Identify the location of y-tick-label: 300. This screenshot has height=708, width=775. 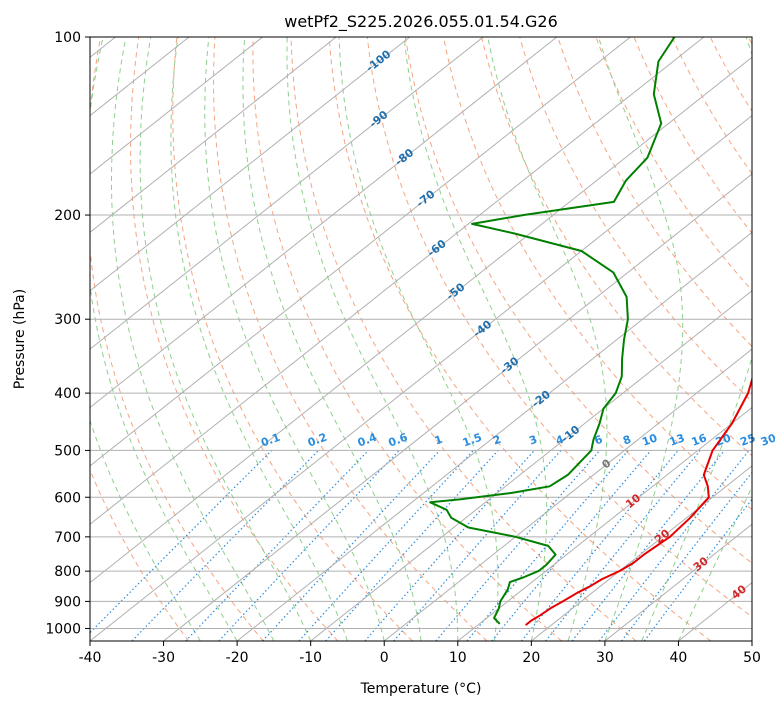
(67, 320).